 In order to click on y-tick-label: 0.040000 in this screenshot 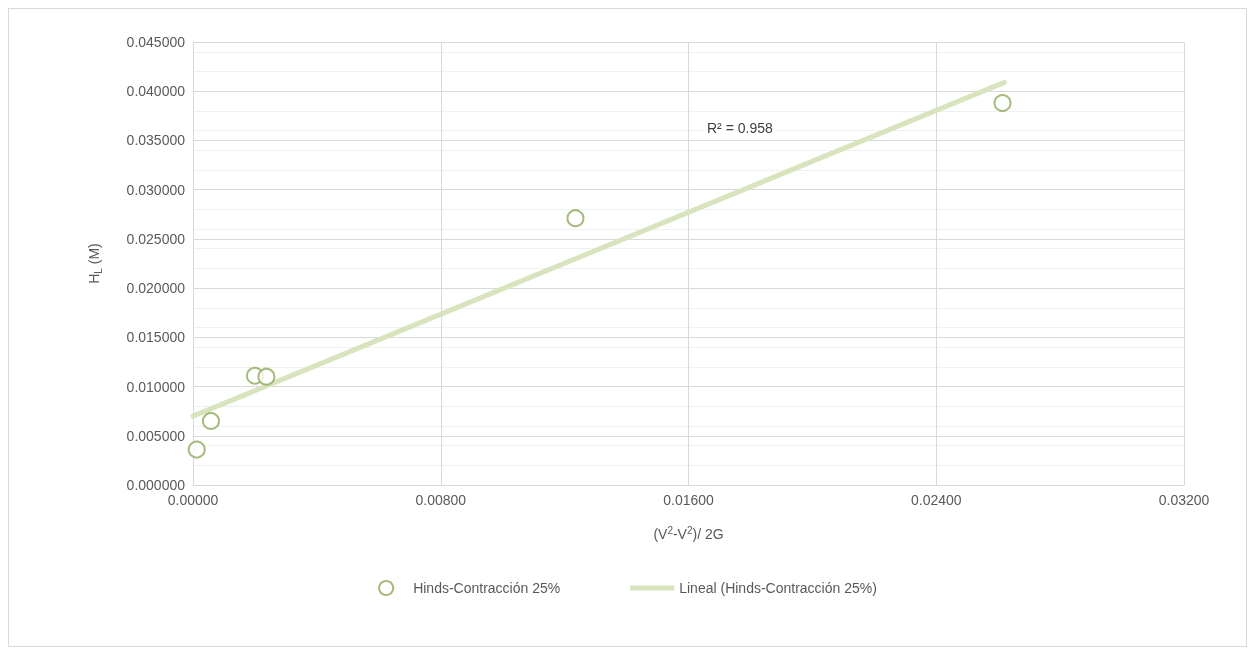, I will do `click(156, 91)`.